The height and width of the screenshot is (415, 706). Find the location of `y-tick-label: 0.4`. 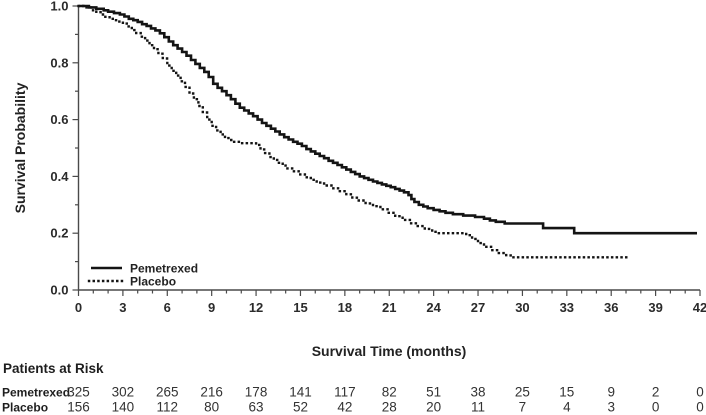

y-tick-label: 0.4 is located at coordinates (59, 176).